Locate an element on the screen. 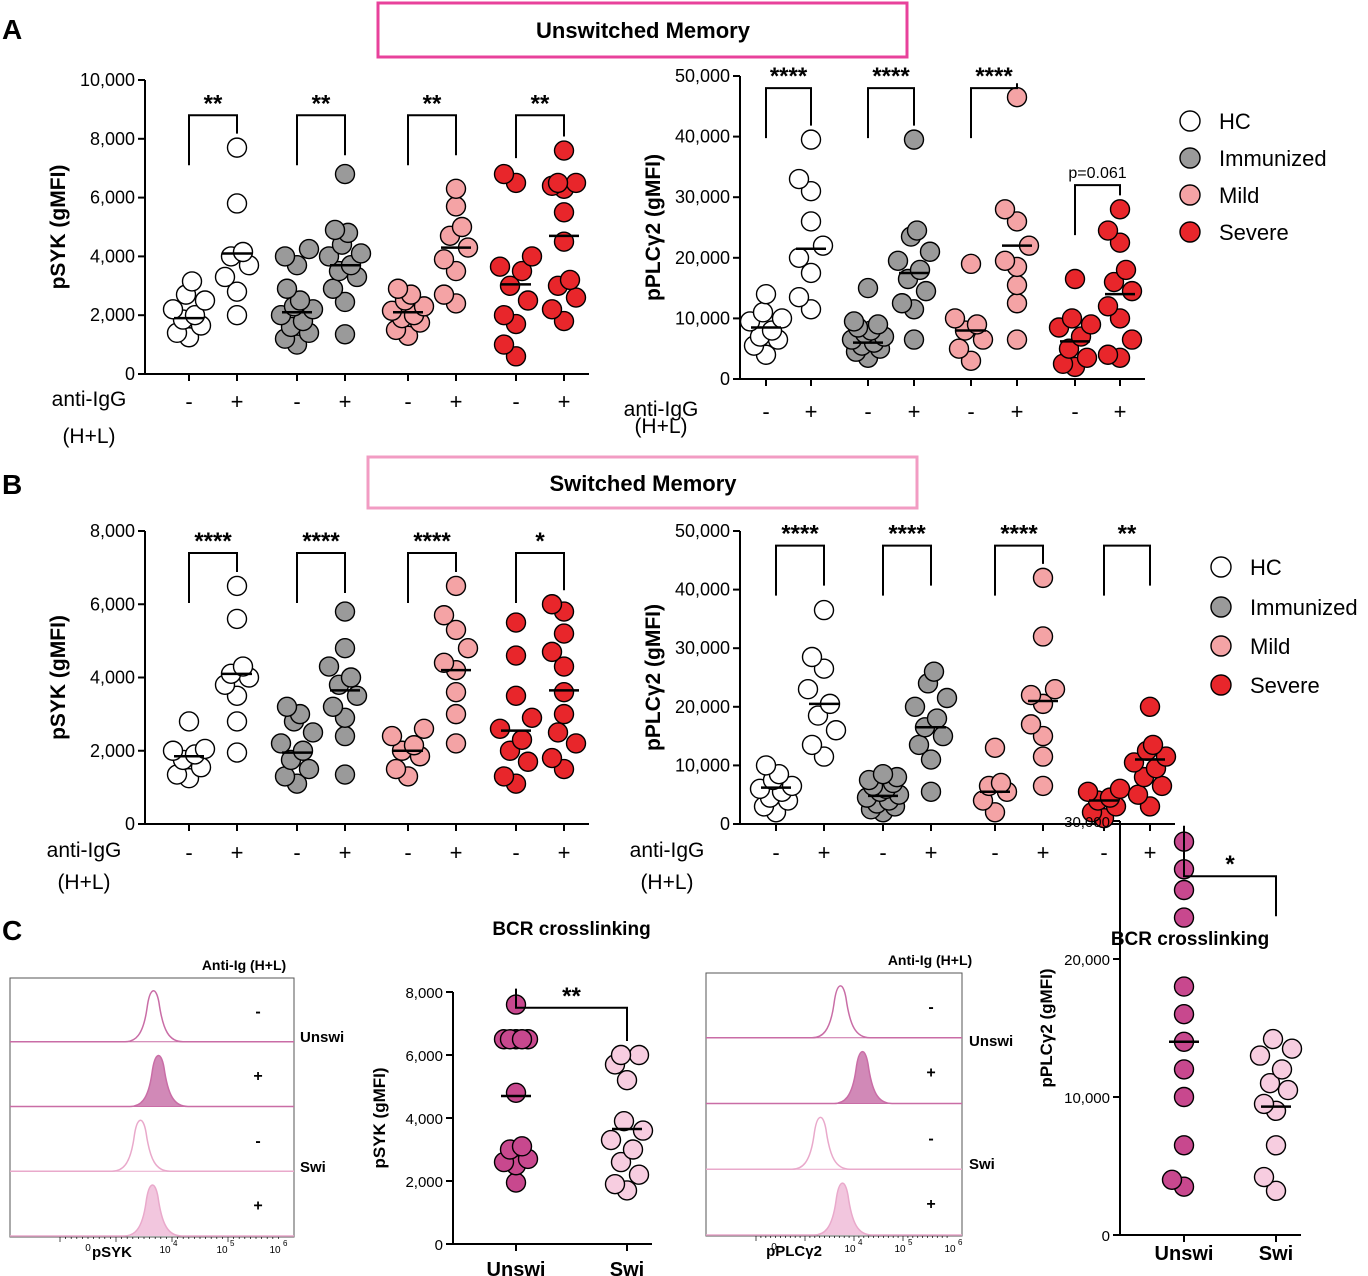 Image resolution: width=1368 pixels, height=1276 pixels. switched-title-box is located at coordinates (642, 482).